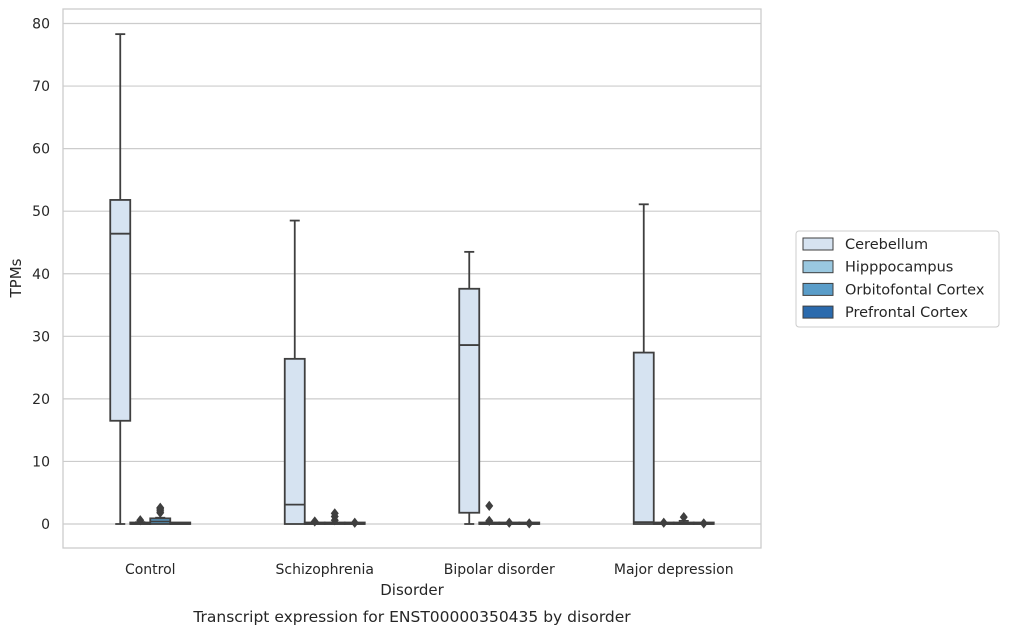  I want to click on y-tick-label: 40, so click(41, 275).